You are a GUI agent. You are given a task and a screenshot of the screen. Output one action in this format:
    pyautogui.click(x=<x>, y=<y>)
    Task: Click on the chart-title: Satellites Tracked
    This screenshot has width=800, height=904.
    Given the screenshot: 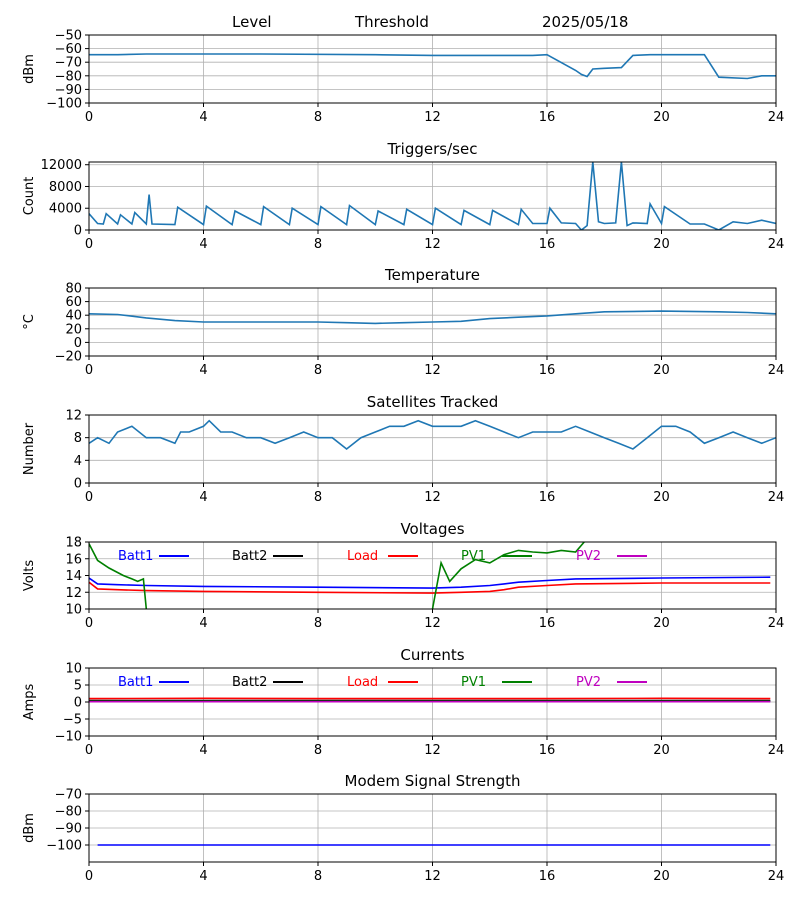 What is the action you would take?
    pyautogui.click(x=432, y=402)
    